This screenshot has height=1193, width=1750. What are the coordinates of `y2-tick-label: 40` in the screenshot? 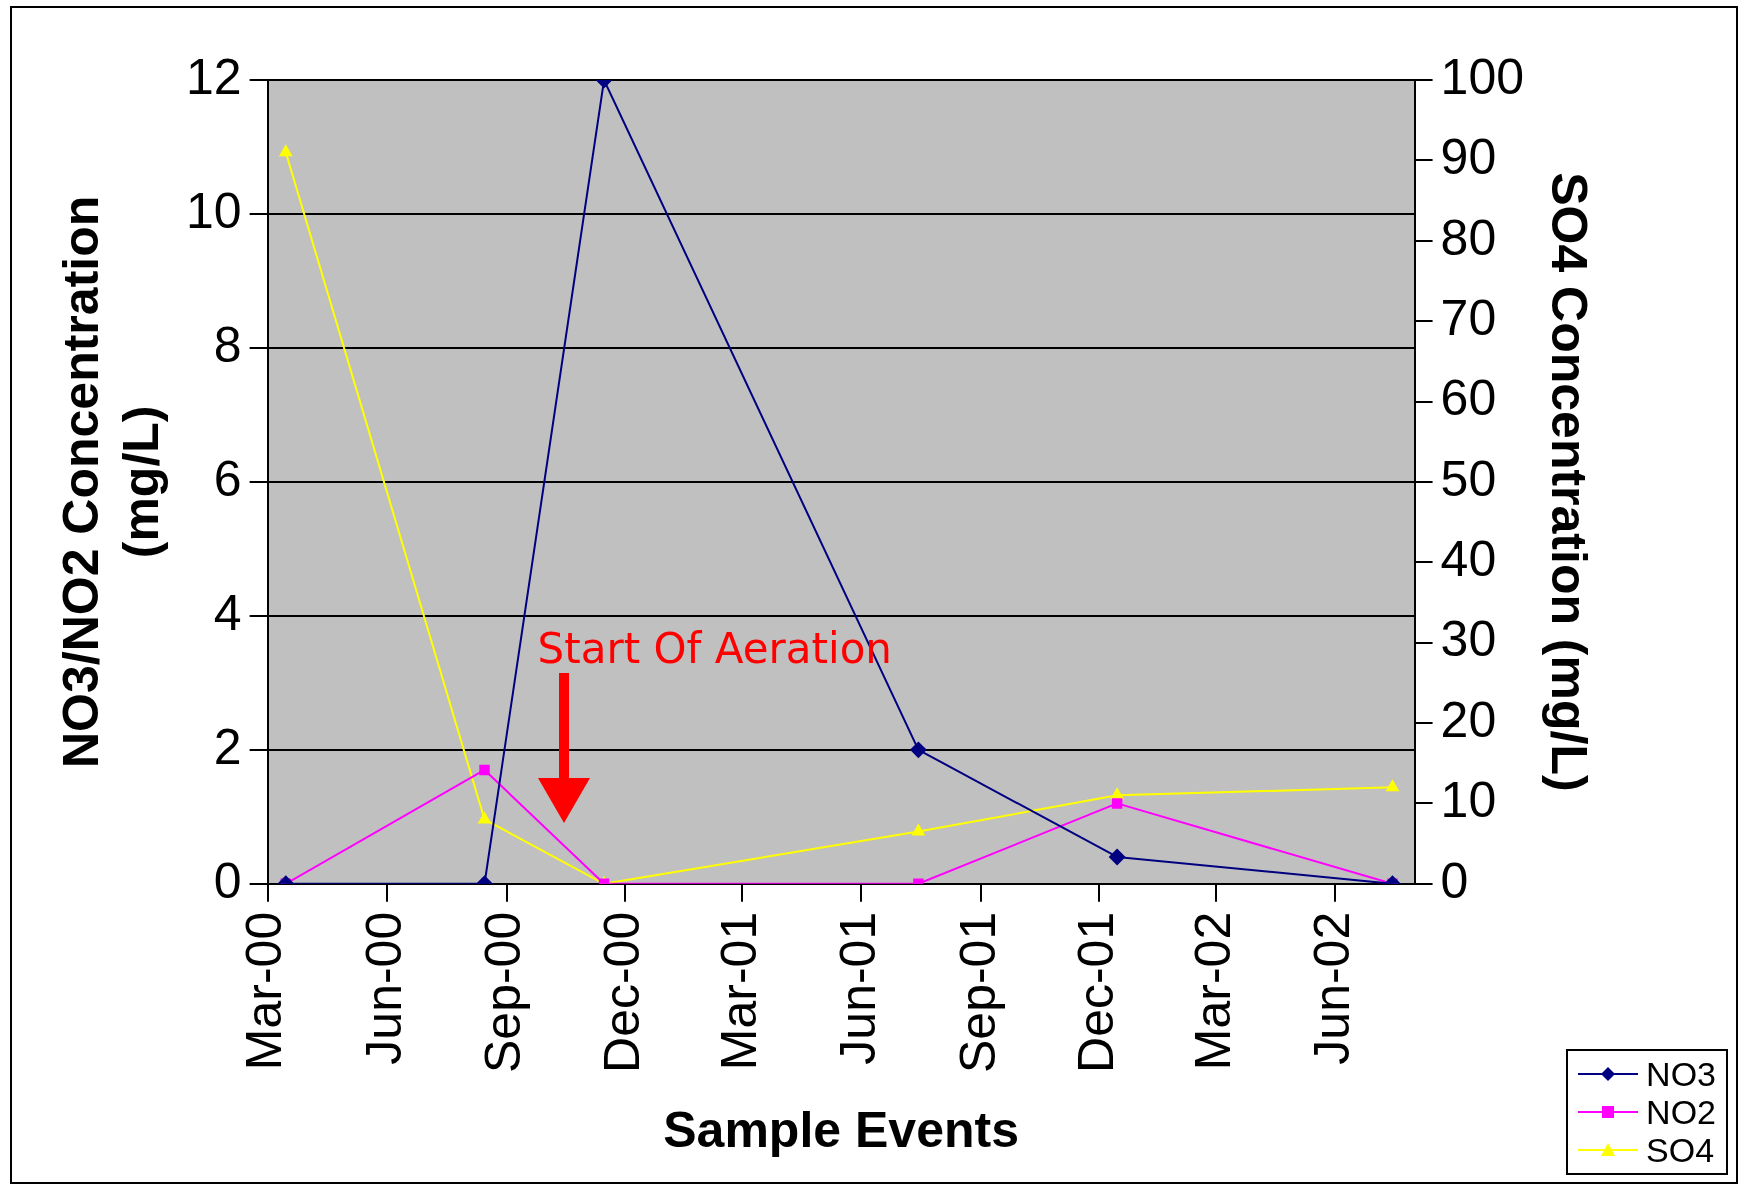 It's located at (1468, 559).